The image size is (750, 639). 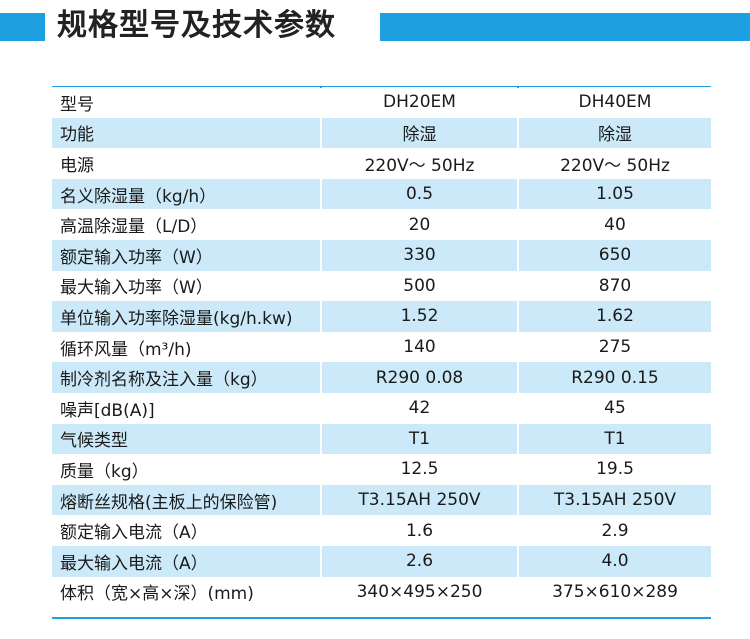 What do you see at coordinates (186, 347) in the screenshot?
I see `param-label: 循环风量（m³/h)` at bounding box center [186, 347].